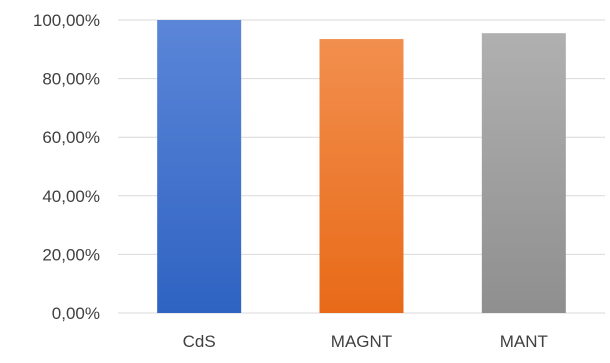  What do you see at coordinates (66, 167) in the screenshot?
I see `y-axis-tick-labels: 0,00% 20,00% 40,00% 60,00% 80,00% 100,00%` at bounding box center [66, 167].